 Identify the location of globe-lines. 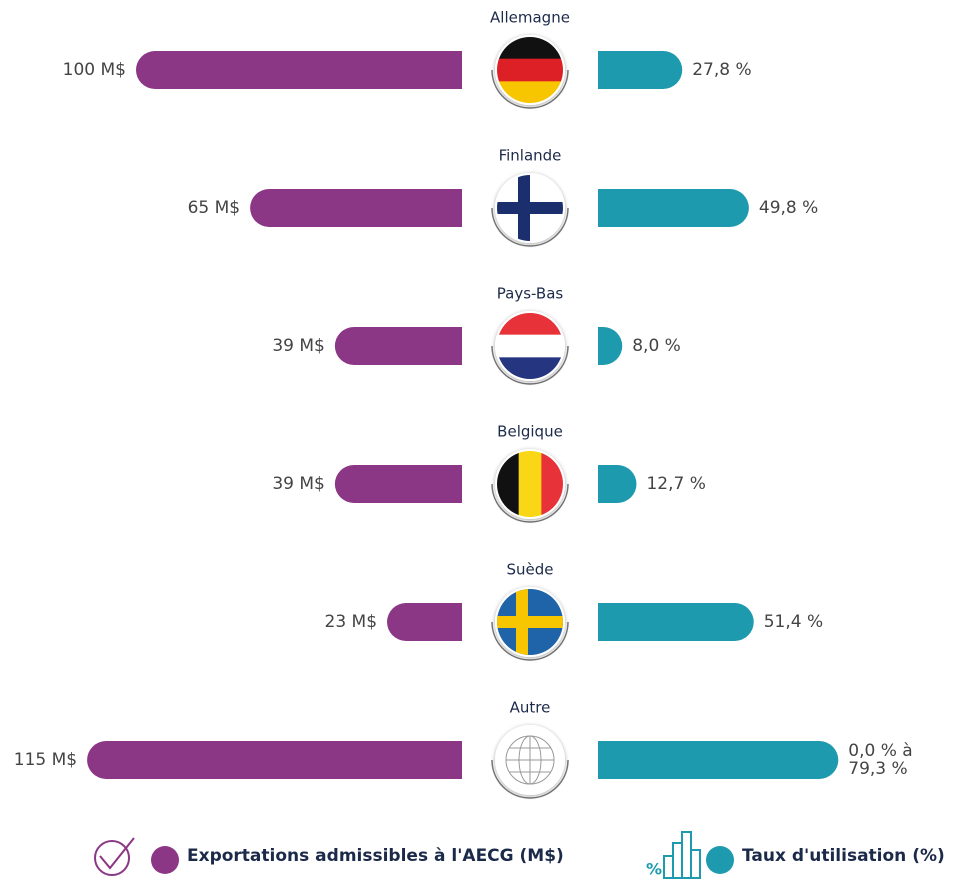
(530, 760).